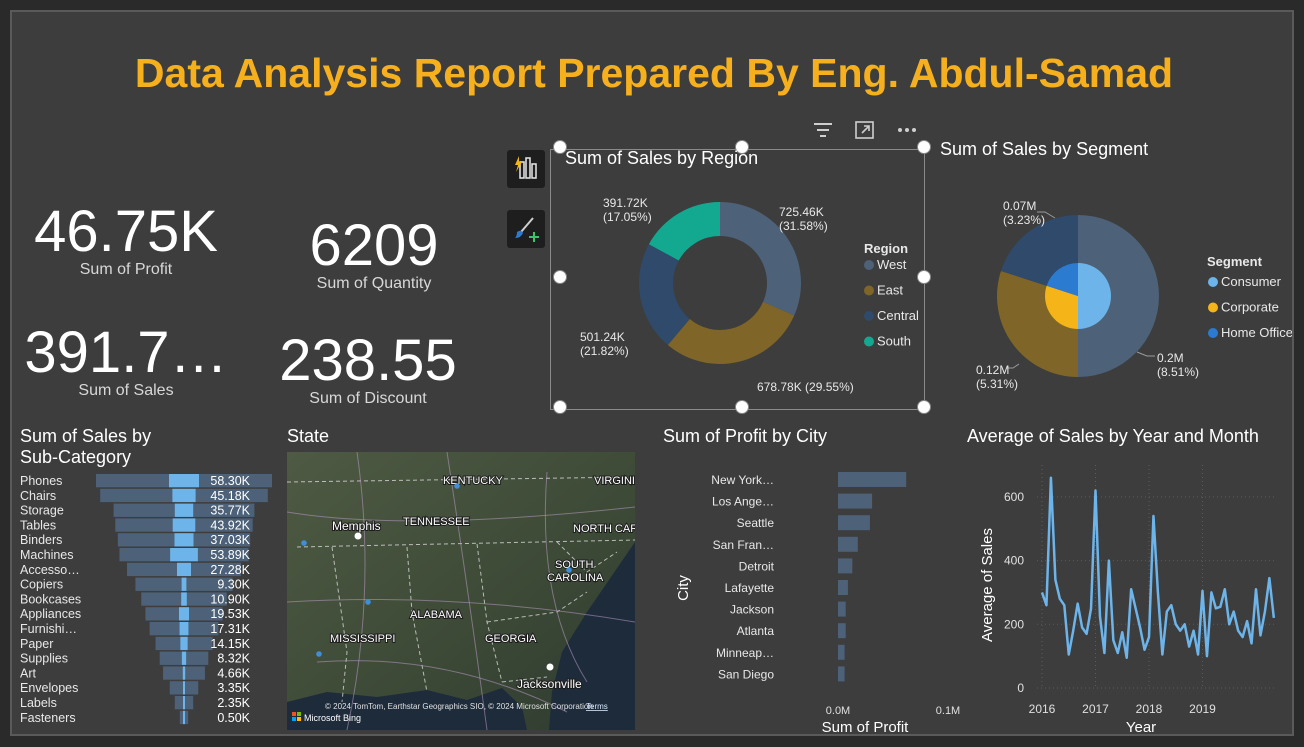 The height and width of the screenshot is (747, 1304). What do you see at coordinates (374, 245) in the screenshot?
I see `kpi-quantity-value: 6209` at bounding box center [374, 245].